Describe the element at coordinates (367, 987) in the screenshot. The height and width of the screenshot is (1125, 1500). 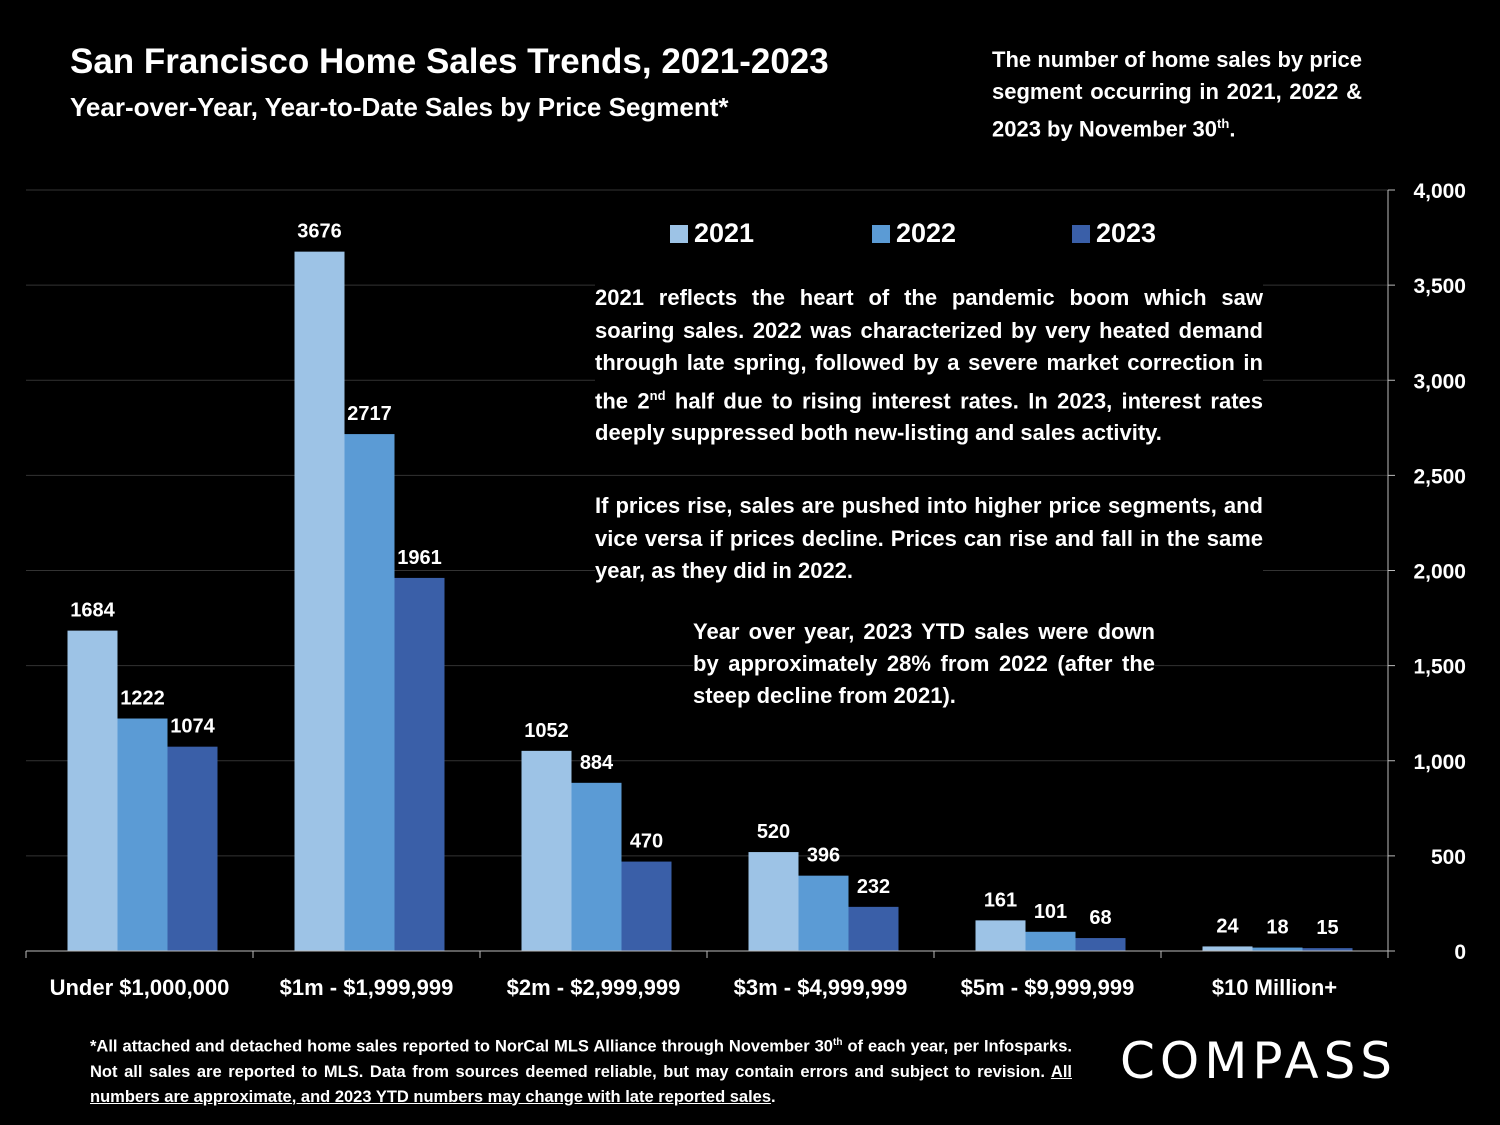
I see `x-tick-label: $1m - $1,999,999` at that location.